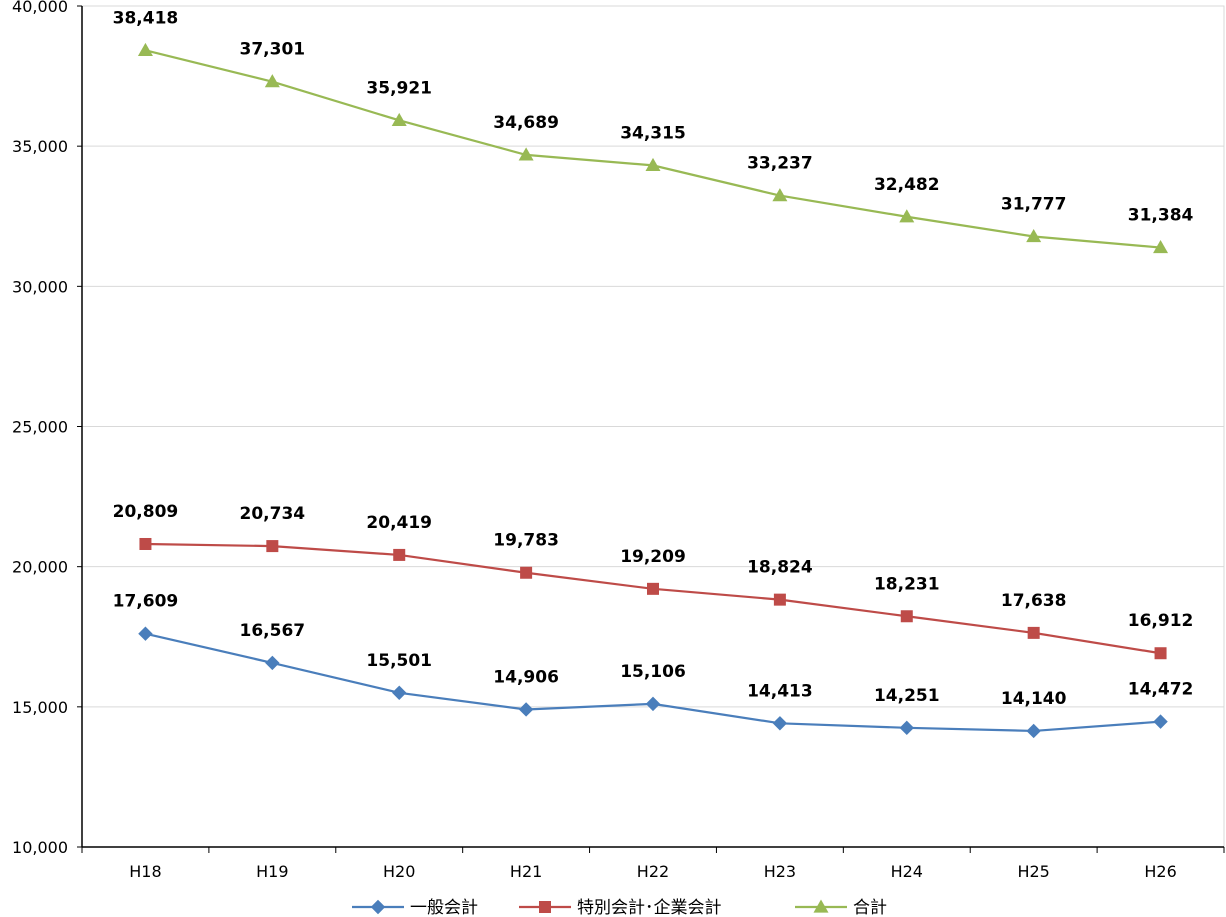 This screenshot has width=1226, height=917. Describe the element at coordinates (272, 871) in the screenshot. I see `x-tick-label: H19` at that location.